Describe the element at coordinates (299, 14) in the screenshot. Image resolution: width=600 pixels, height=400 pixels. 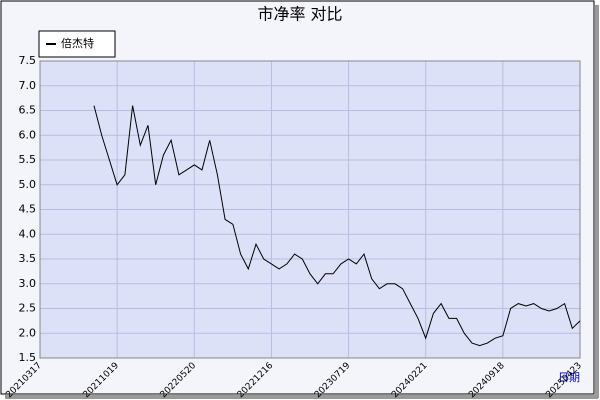
I see `chart-title: 市净率 对比` at that location.